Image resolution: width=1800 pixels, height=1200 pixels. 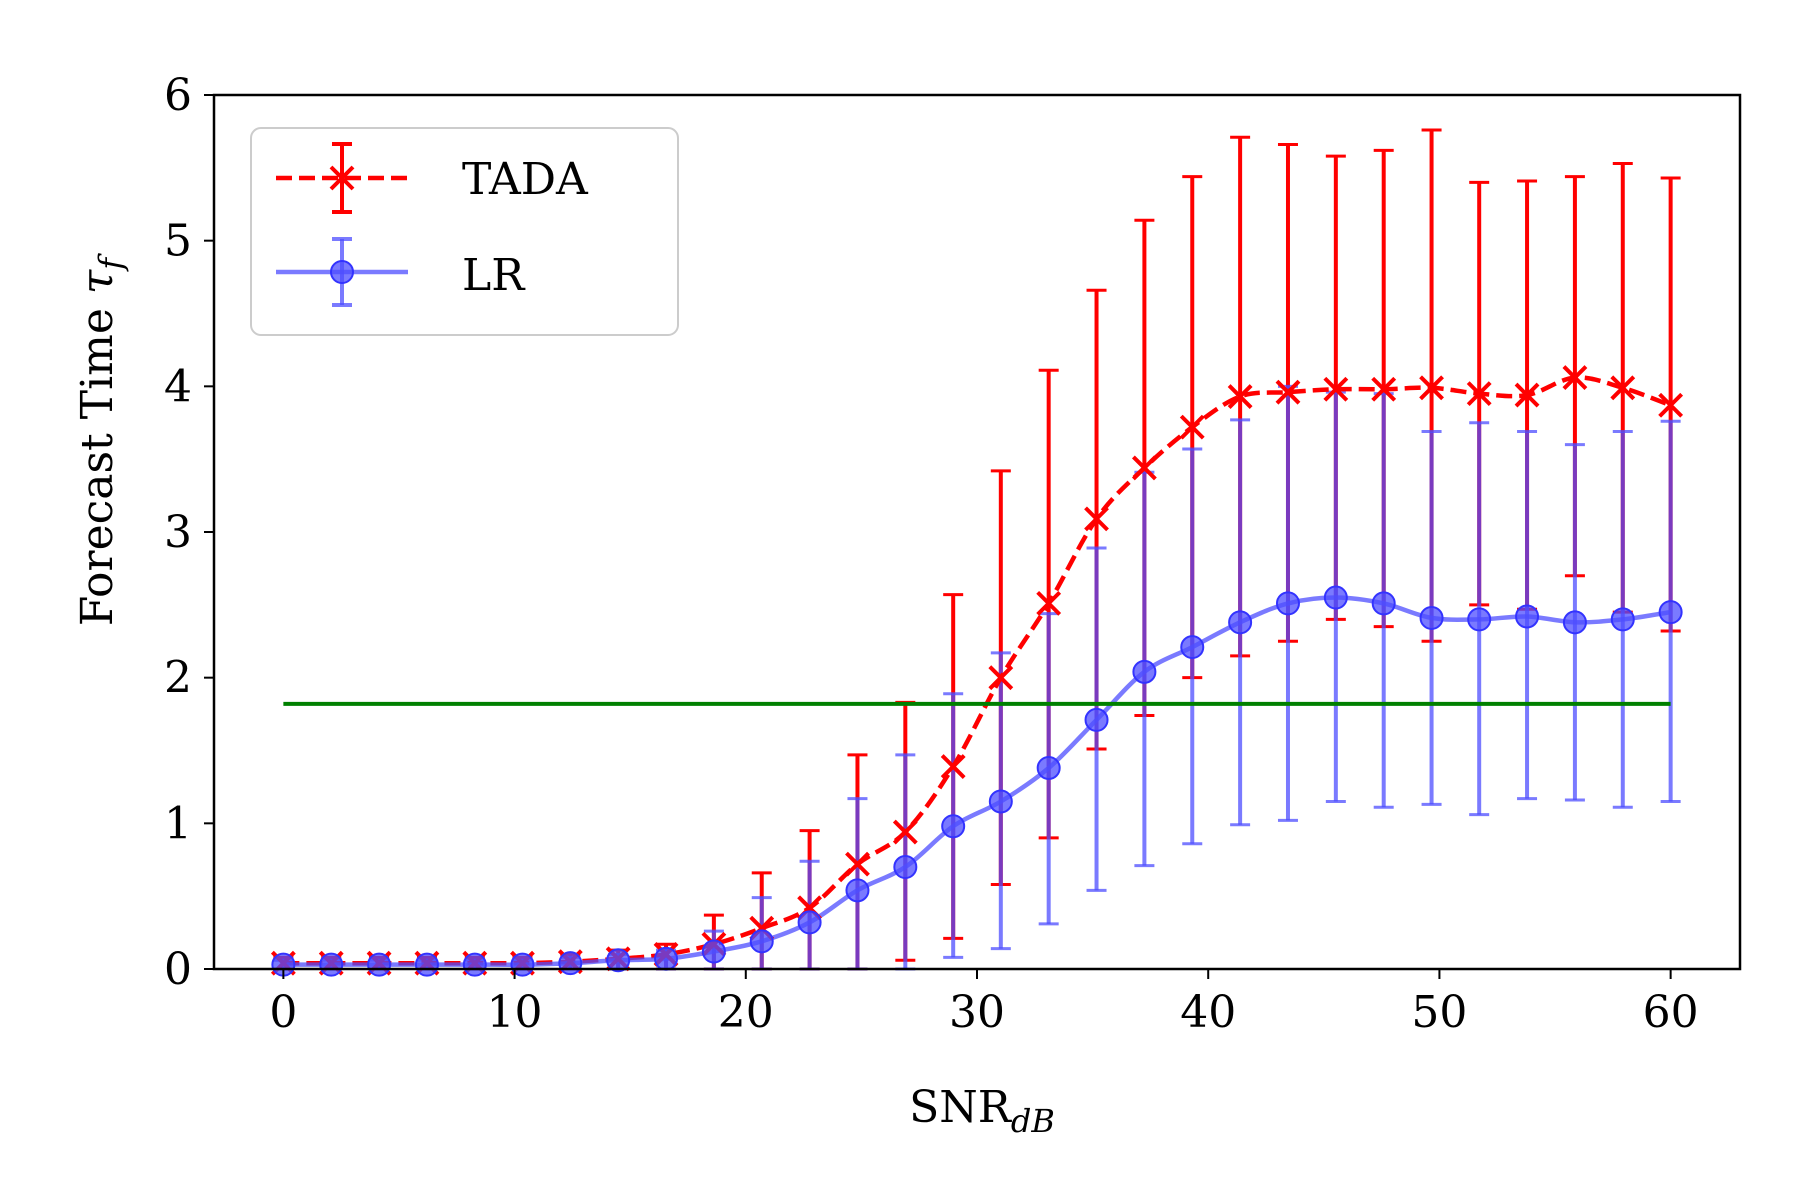 What do you see at coordinates (178, 969) in the screenshot?
I see `y-tick-label-0: 0` at bounding box center [178, 969].